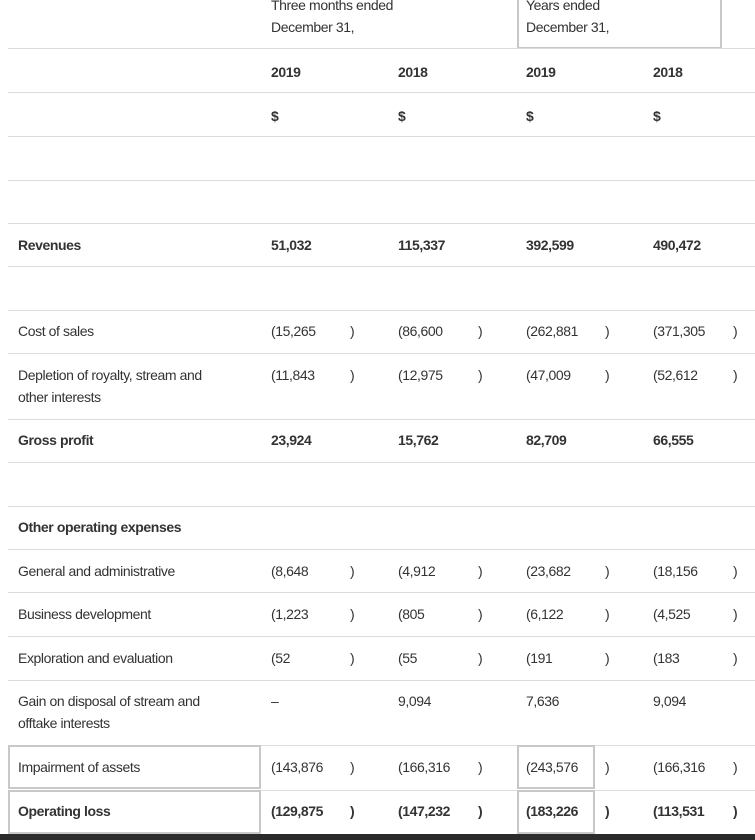 This screenshot has width=755, height=840. Describe the element at coordinates (293, 331) in the screenshot. I see `row-value: (15,265` at that location.